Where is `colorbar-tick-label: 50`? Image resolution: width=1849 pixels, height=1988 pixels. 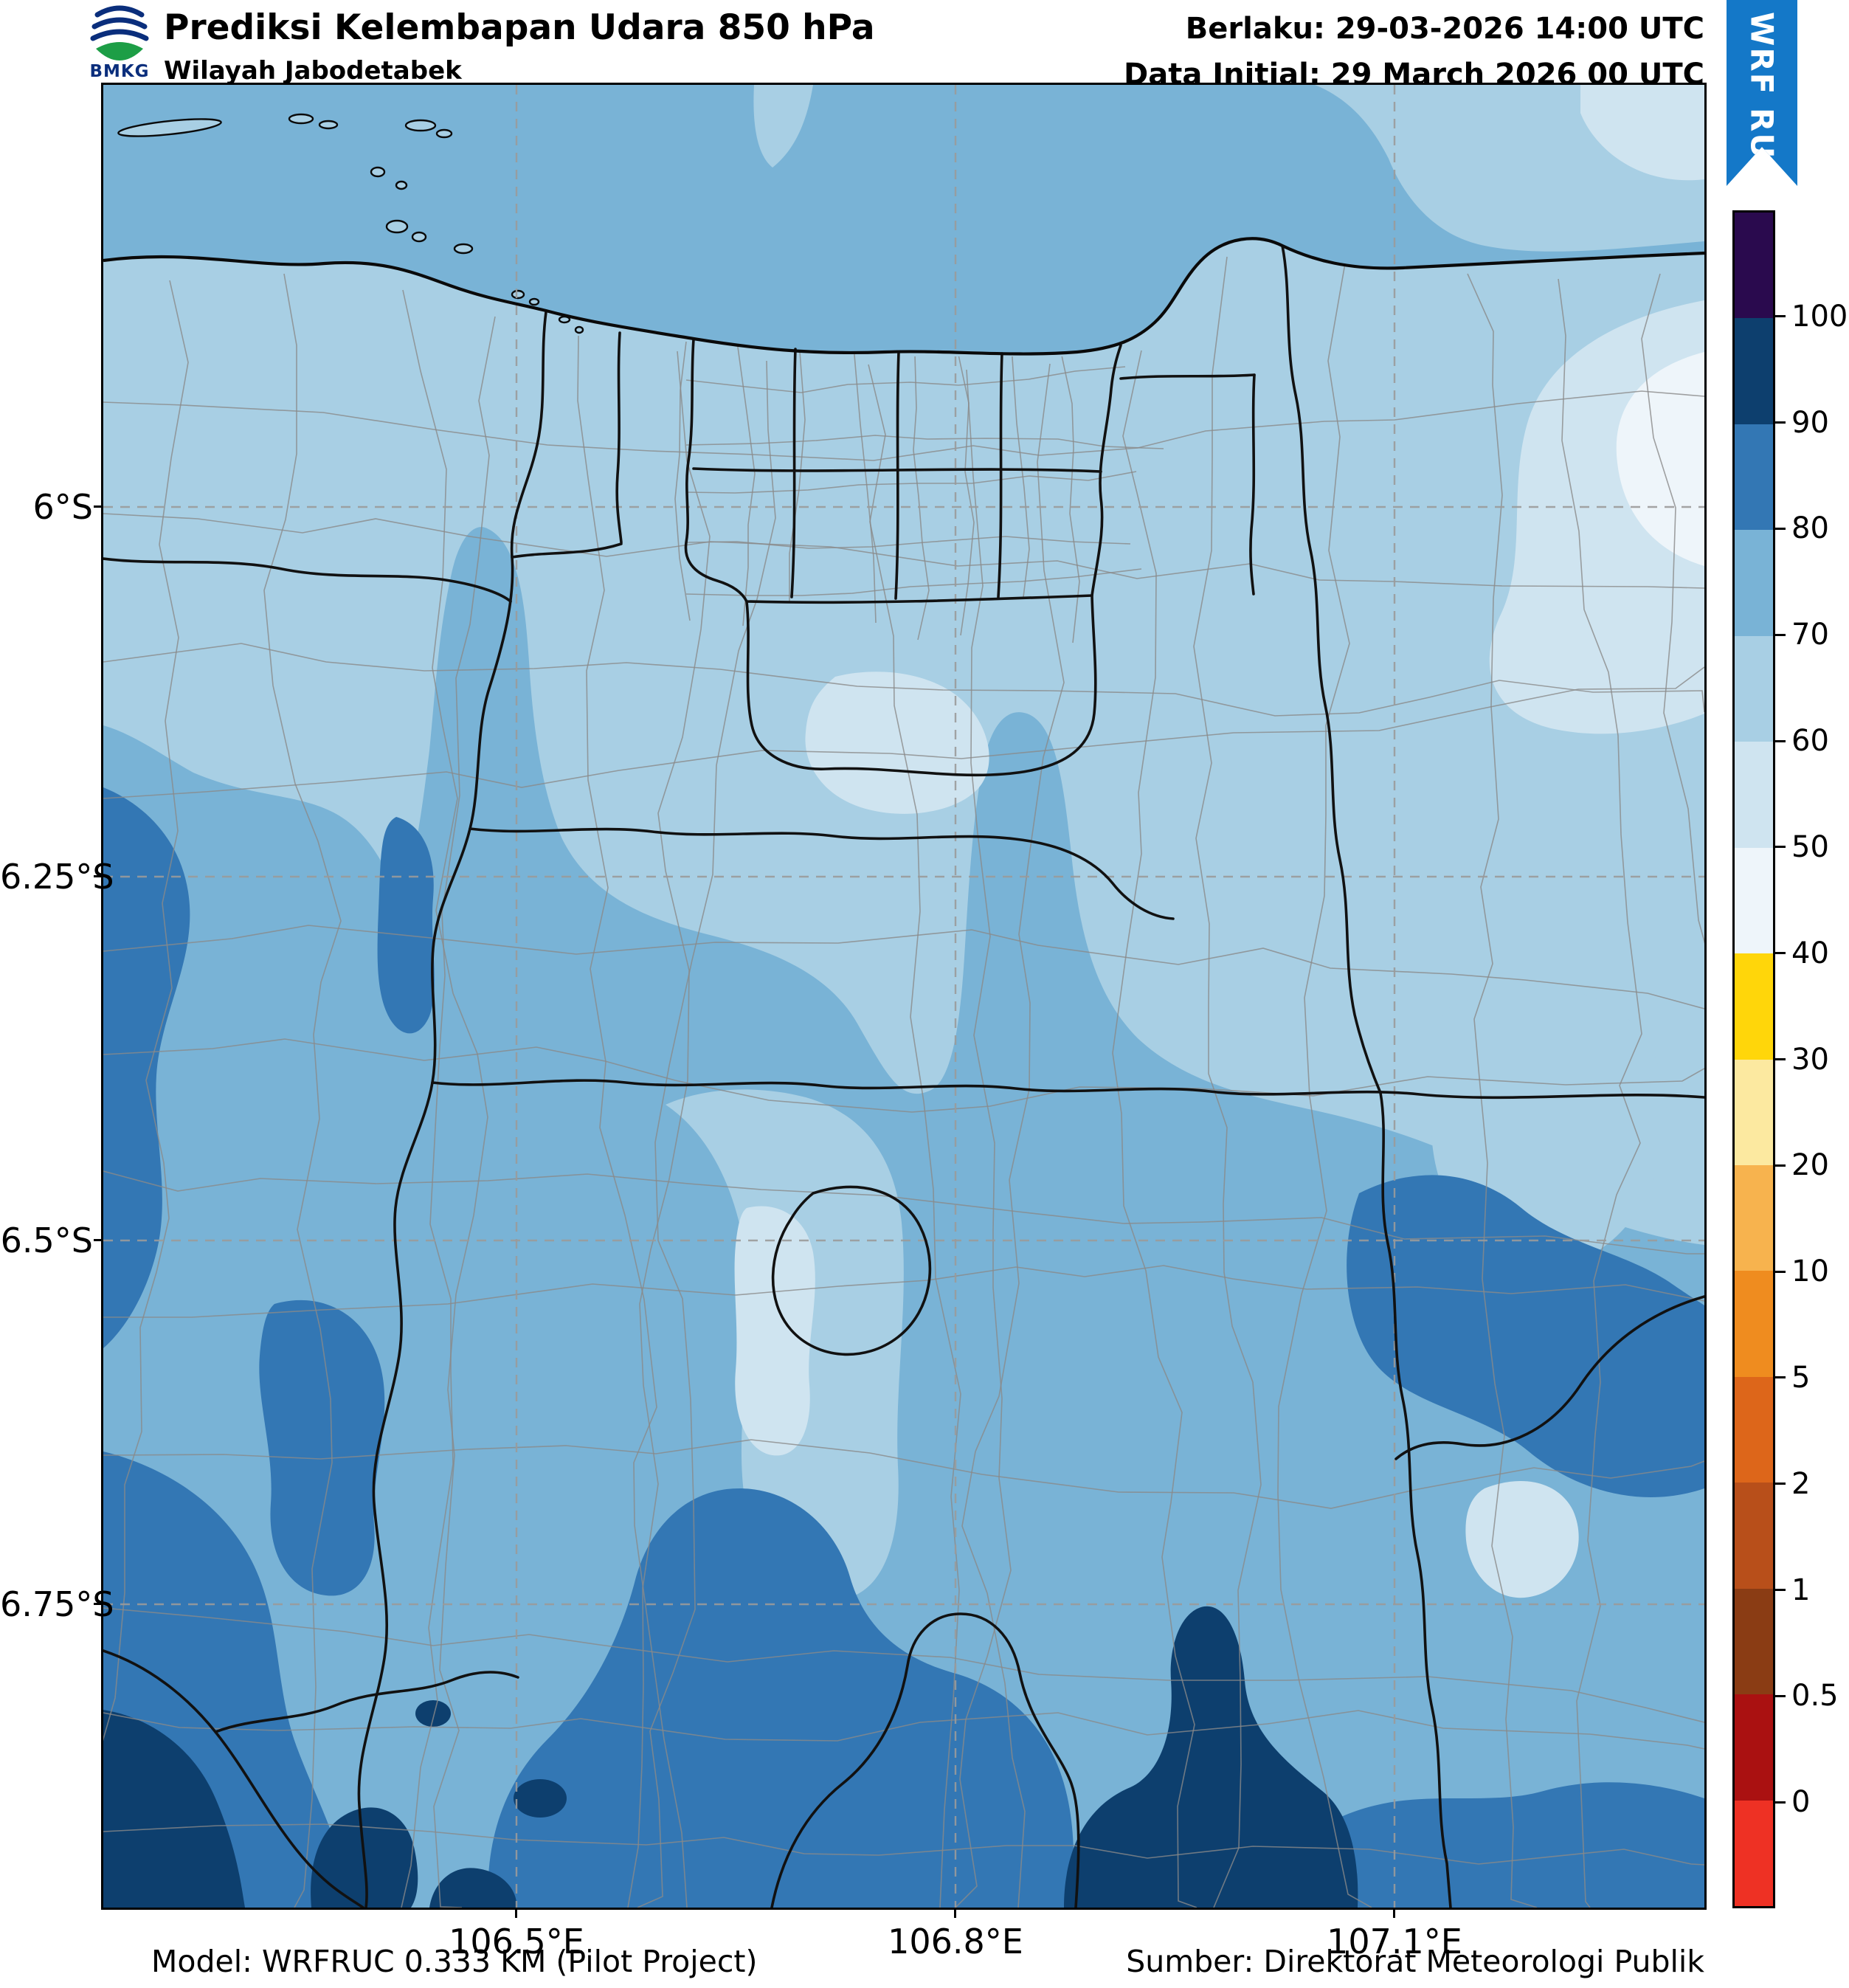 colorbar-tick-label: 50 is located at coordinates (1802, 847).